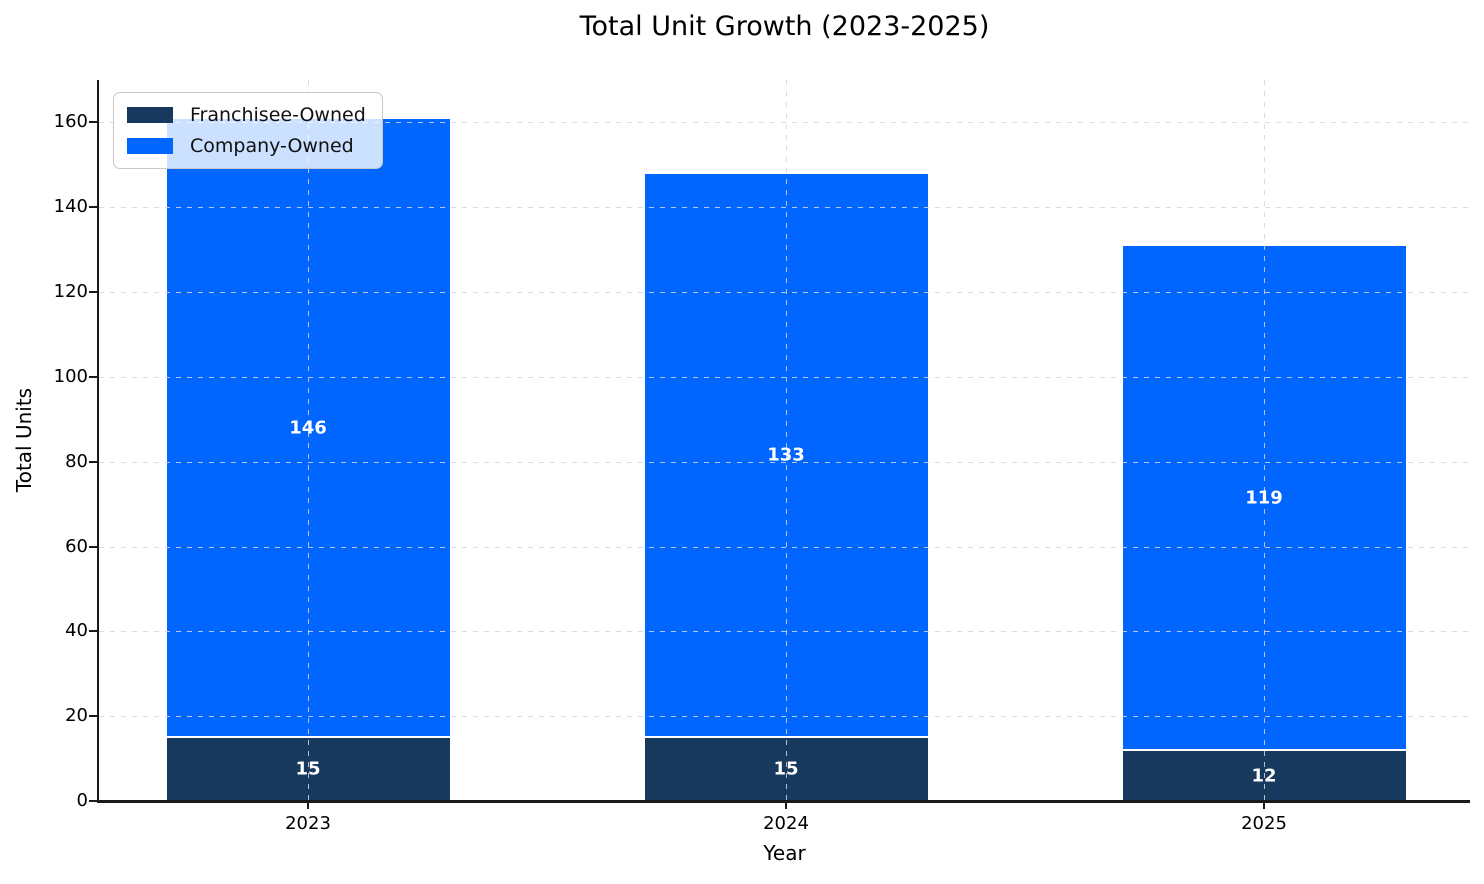 The width and height of the screenshot is (1484, 884). I want to click on x-tick-label: 2024, so click(786, 823).